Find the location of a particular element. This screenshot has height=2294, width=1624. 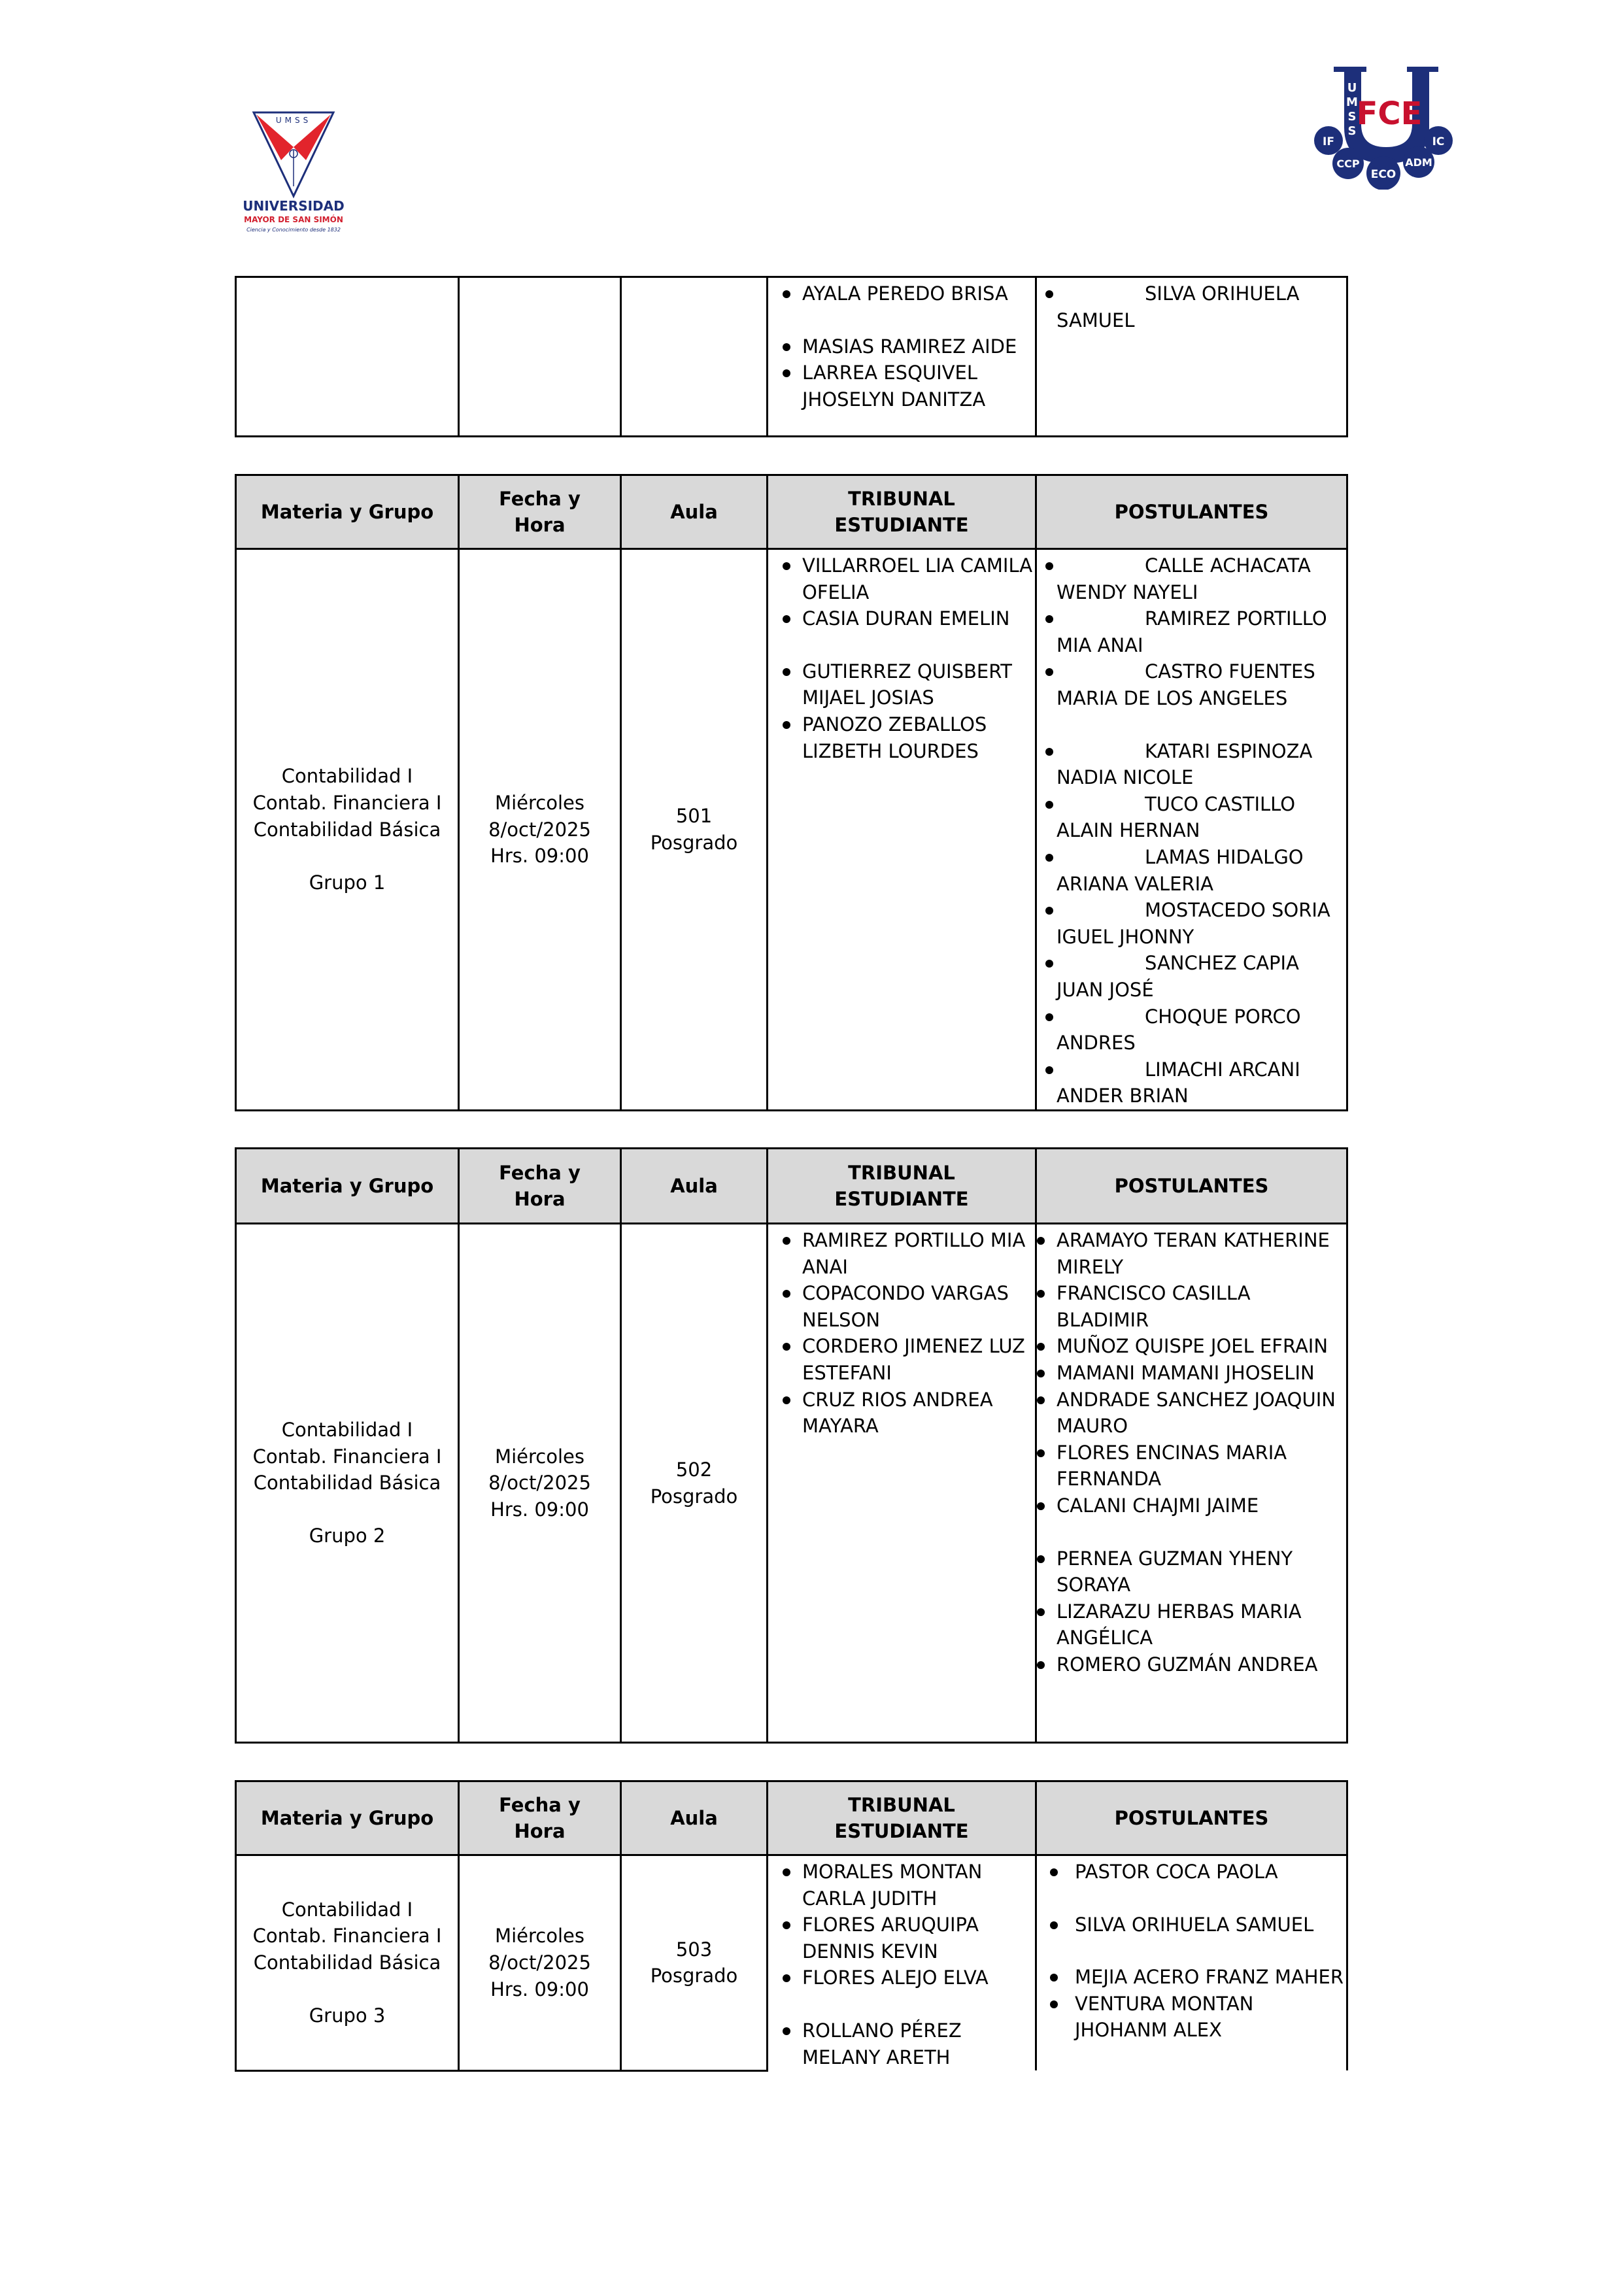

aula-cell-line: 502 is located at coordinates (694, 1470).